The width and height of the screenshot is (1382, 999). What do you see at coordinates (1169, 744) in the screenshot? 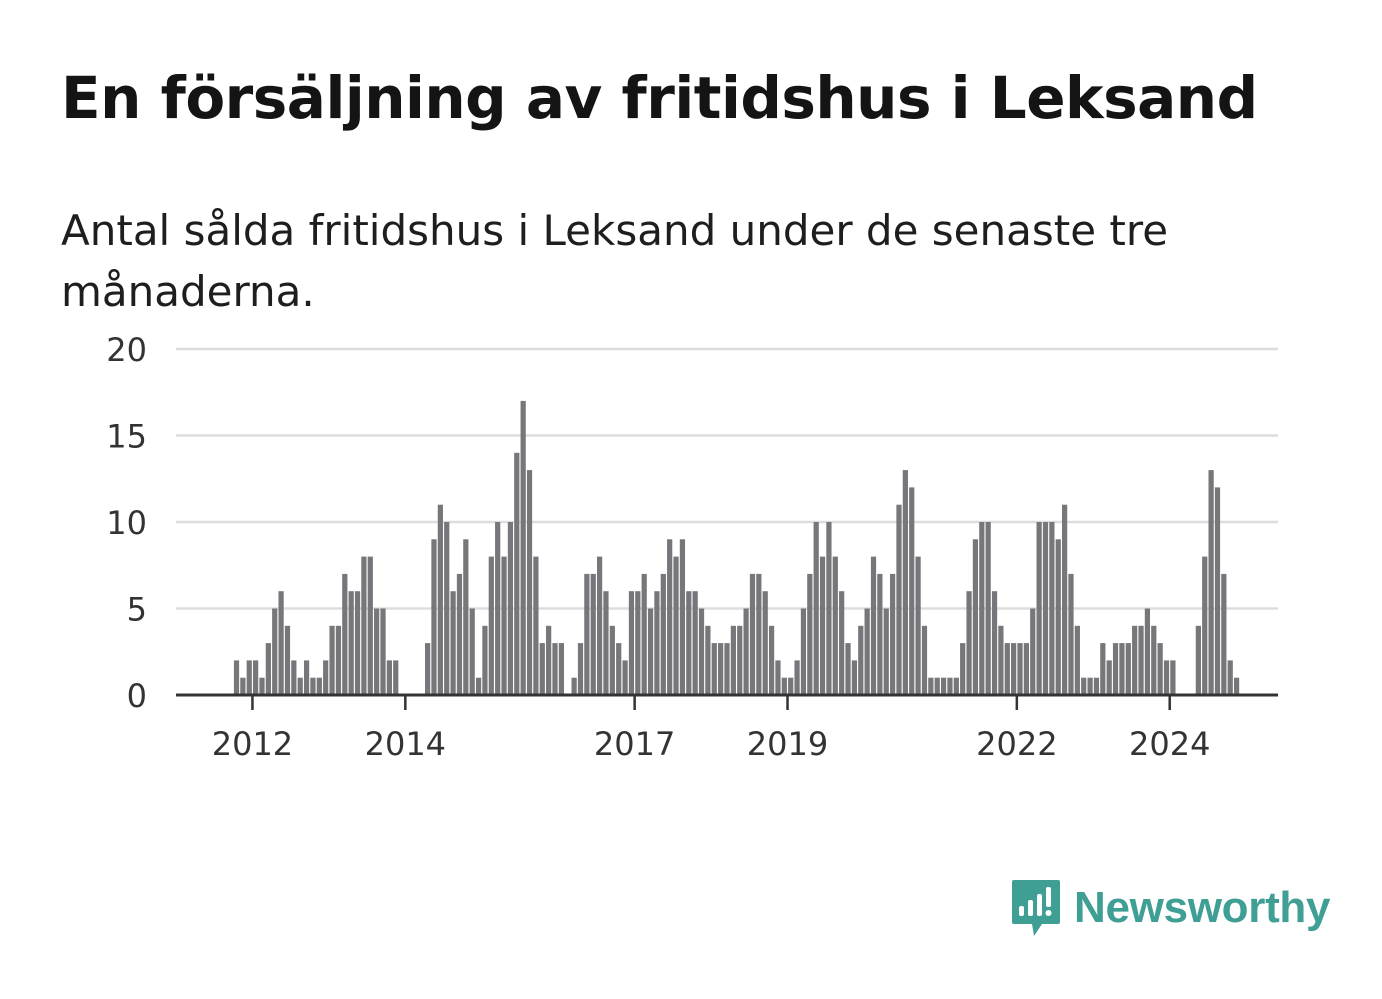
I see `x-tick-label: 2024` at bounding box center [1169, 744].